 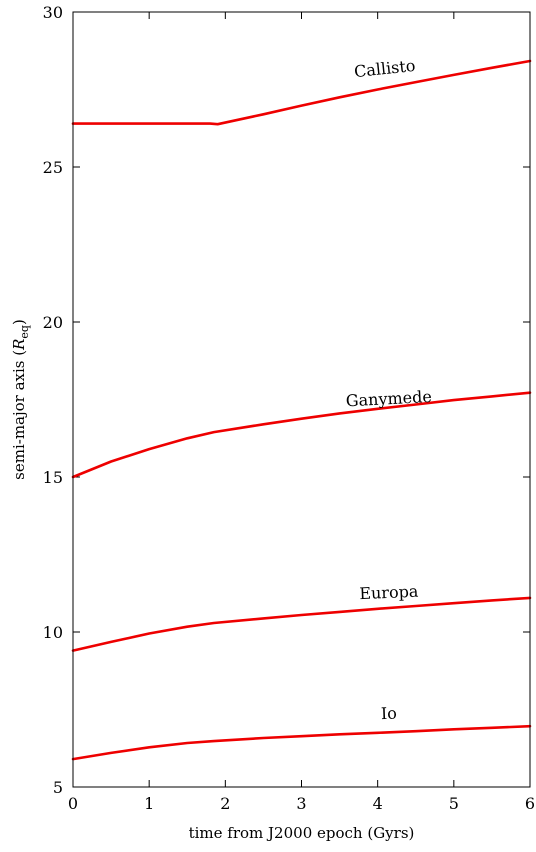 I want to click on x-tick-label: 6, so click(x=530, y=803).